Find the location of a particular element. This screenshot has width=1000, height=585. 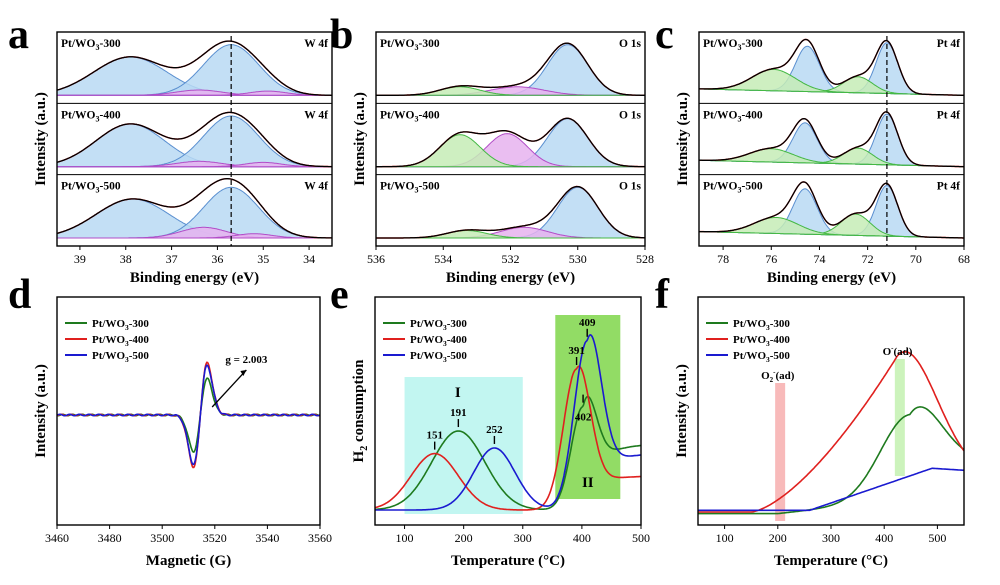

x-tick-label: 3460 is located at coordinates (57, 538).